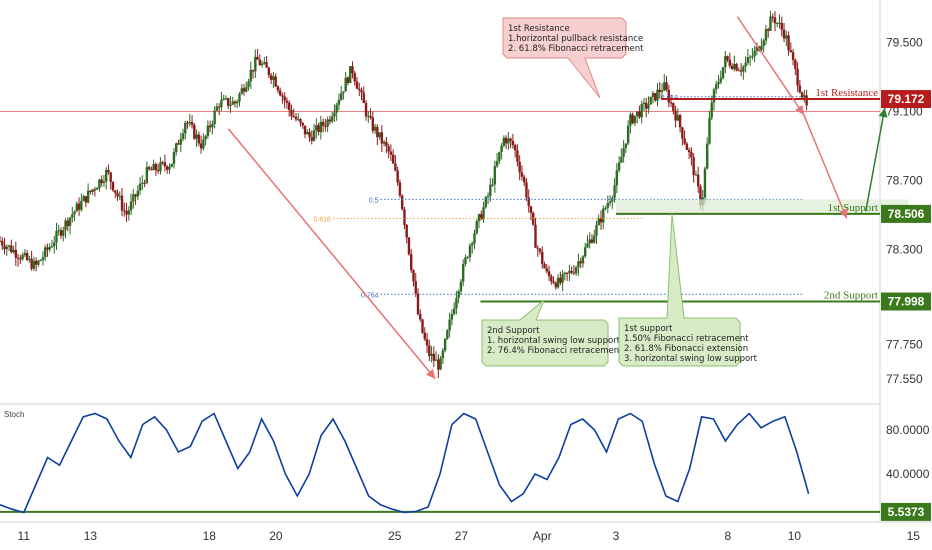  Describe the element at coordinates (616, 536) in the screenshot. I see `time-tick-label: 3` at that location.